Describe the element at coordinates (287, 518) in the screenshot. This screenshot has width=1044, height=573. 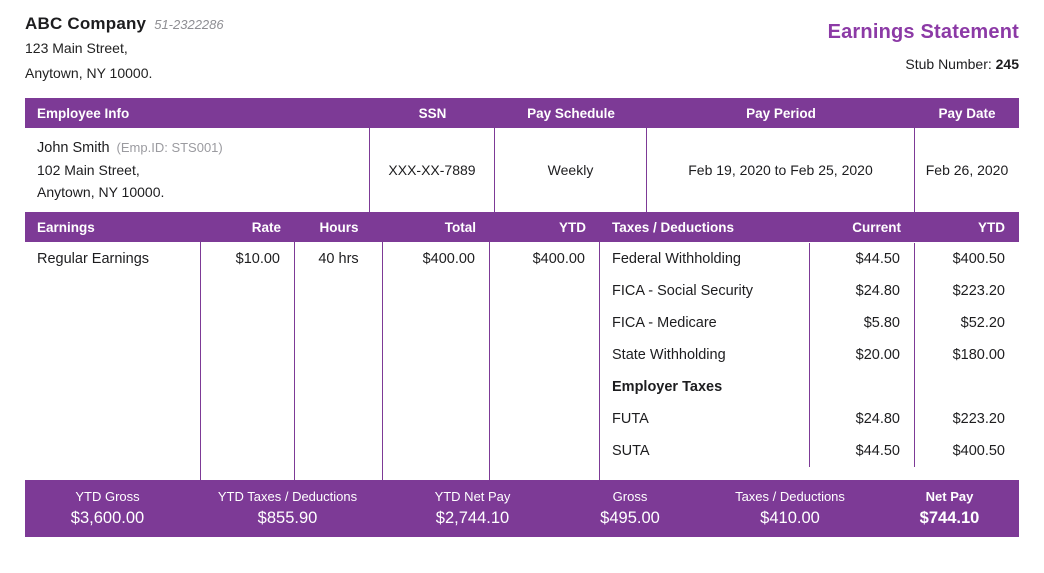
I see `summary-value: $855.90` at that location.